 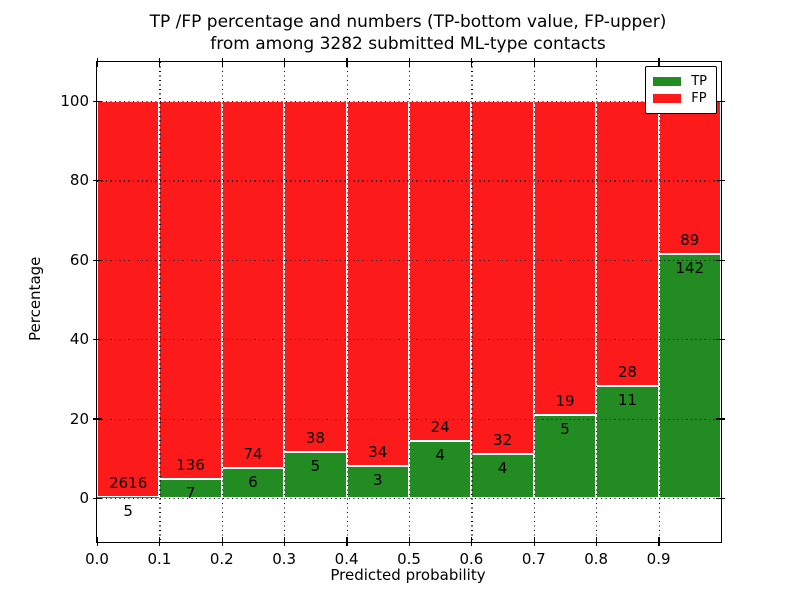 I want to click on tp-legend-swatch, so click(x=667, y=81).